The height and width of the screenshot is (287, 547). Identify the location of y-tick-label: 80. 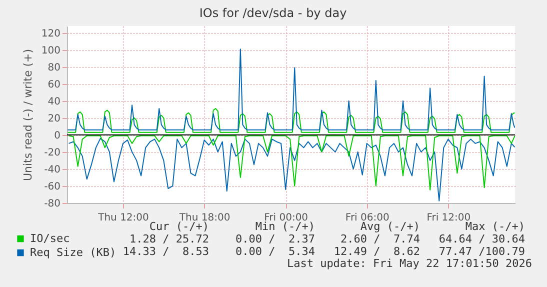
(54, 68).